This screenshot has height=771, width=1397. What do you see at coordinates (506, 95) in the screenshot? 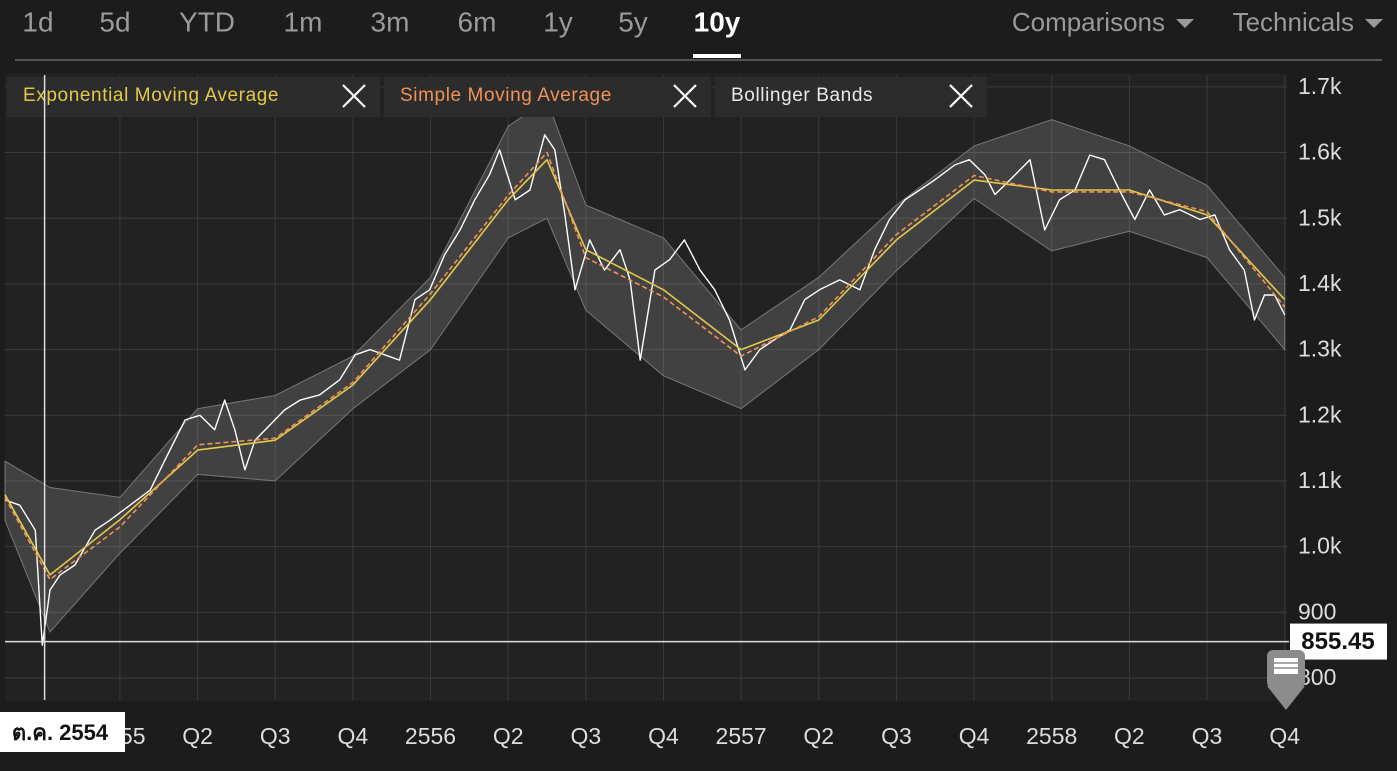
I see `indicator-name: Simple Moving Average` at bounding box center [506, 95].